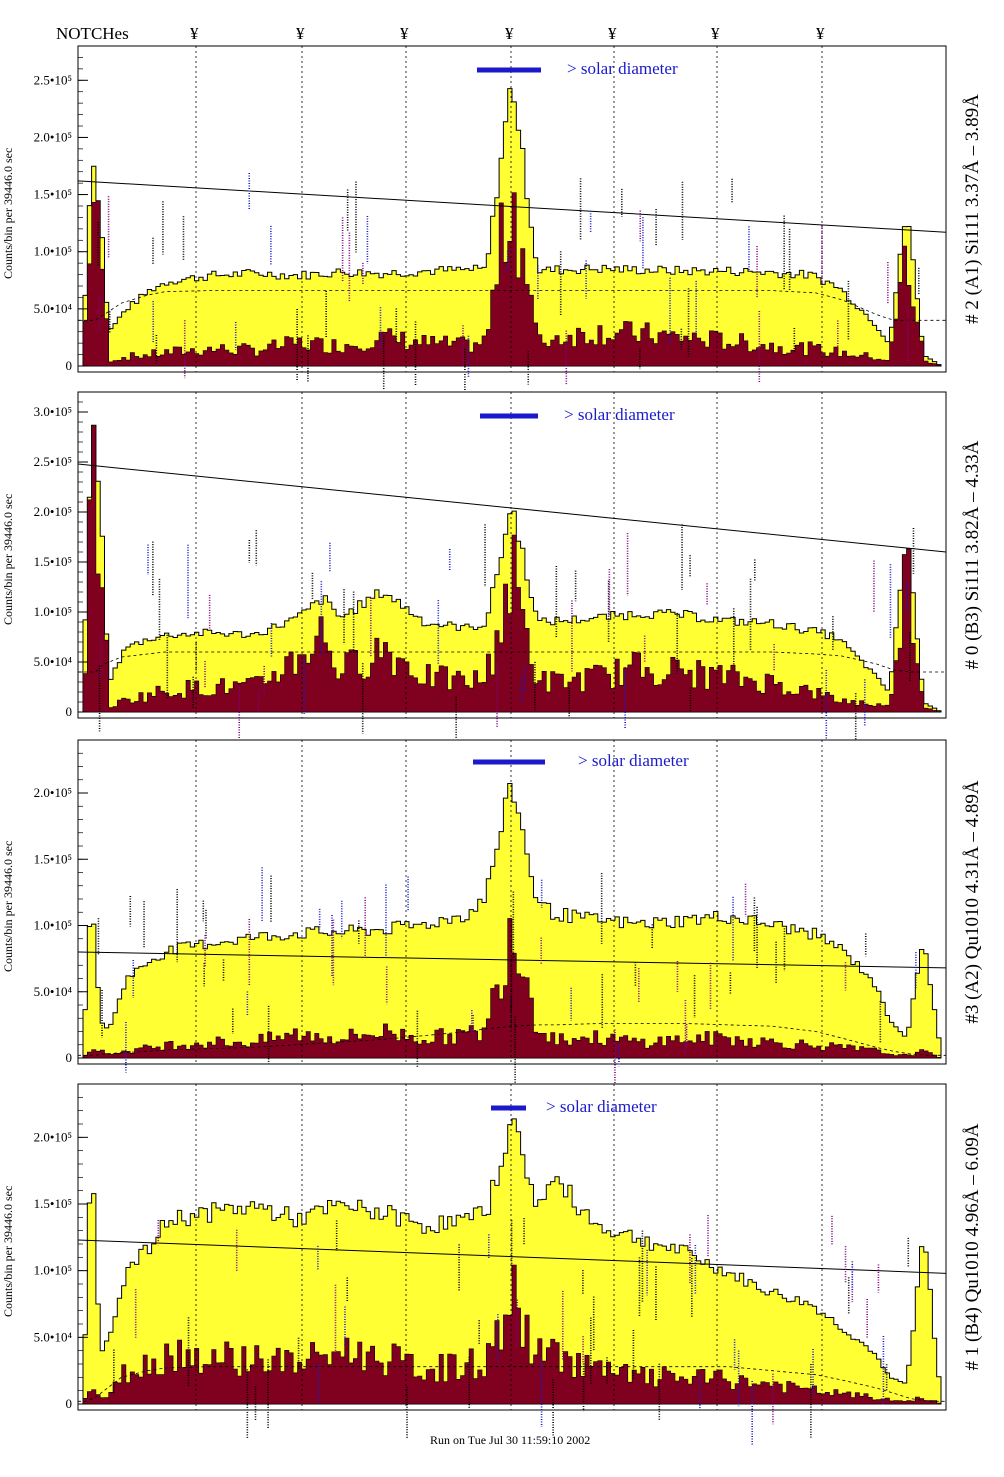 This screenshot has width=1004, height=1477. Describe the element at coordinates (53, 411) in the screenshot. I see `y-tick-label: 3.0•10⁵` at that location.